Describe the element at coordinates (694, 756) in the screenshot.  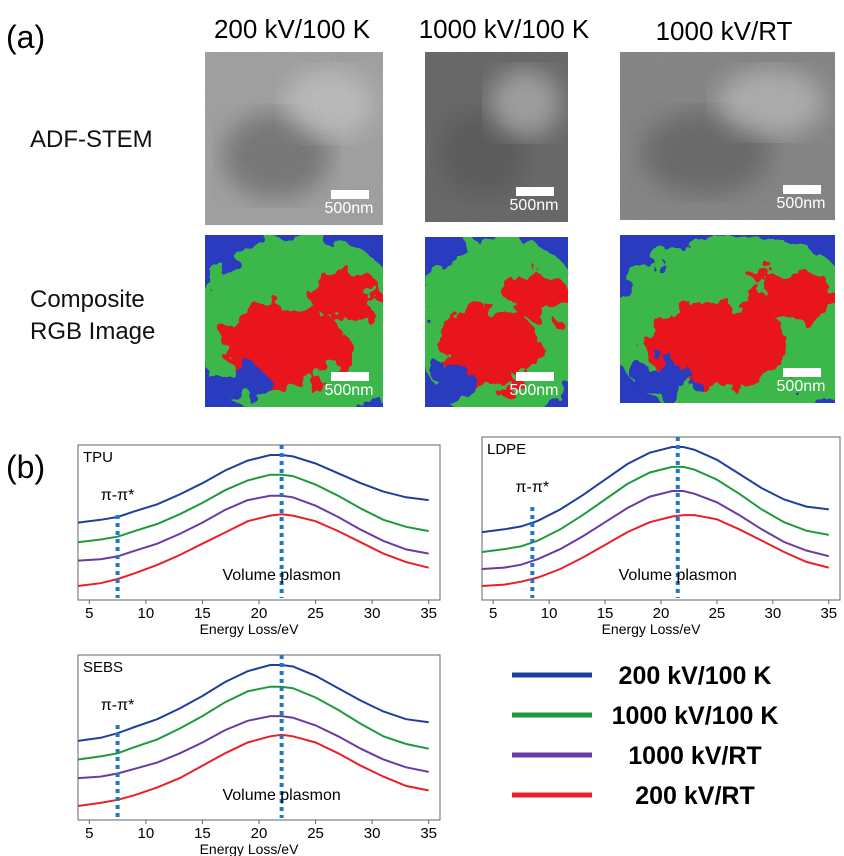
I see `legend-label: 1000 kV/RT` at that location.